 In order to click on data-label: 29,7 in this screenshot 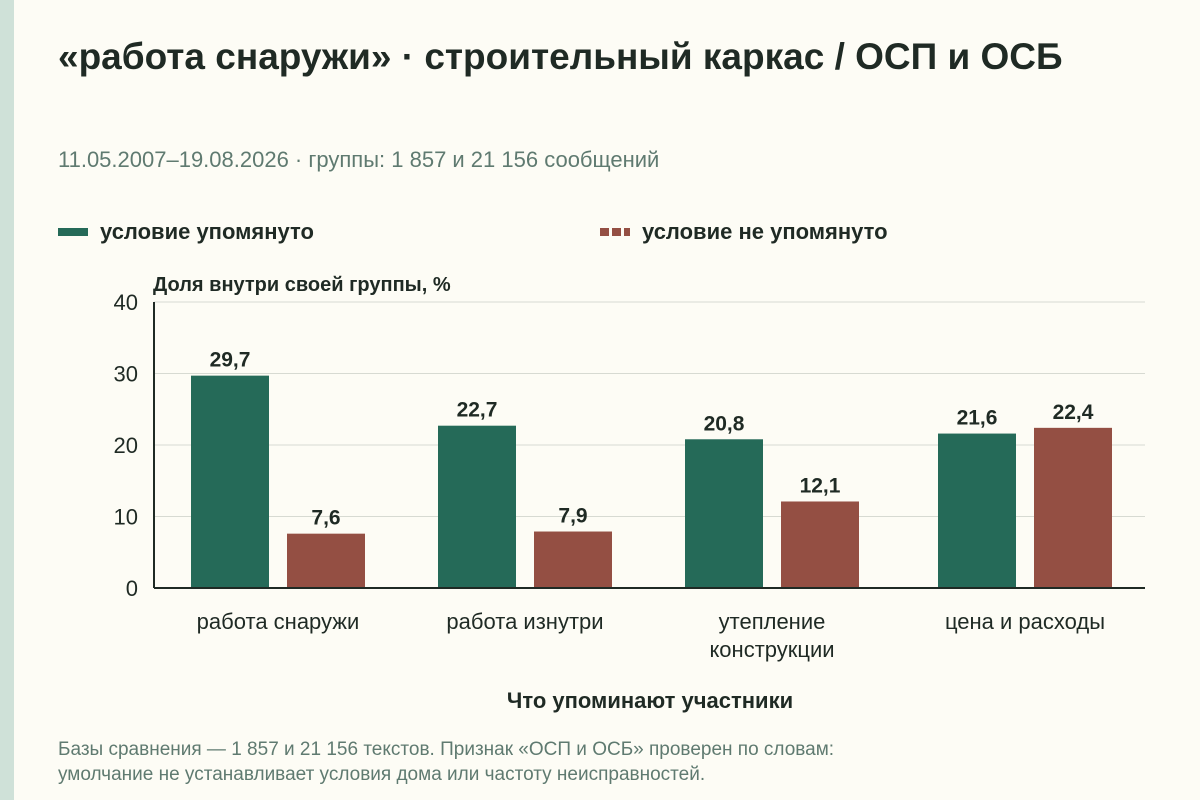, I will do `click(230, 360)`.